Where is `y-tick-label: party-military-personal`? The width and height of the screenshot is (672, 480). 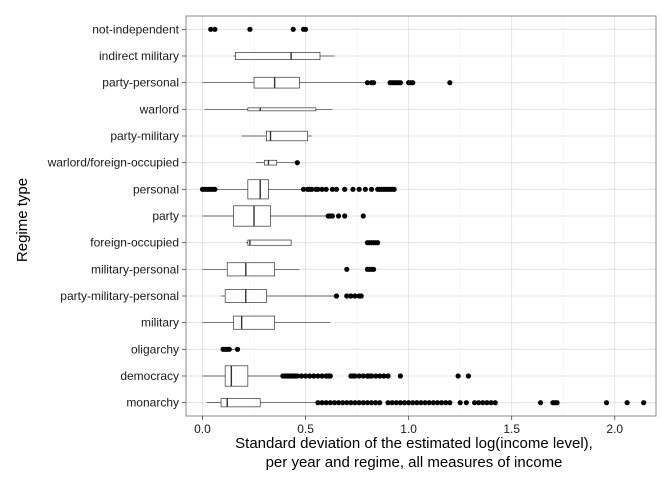
y-tick-label: party-military-personal is located at coordinates (119, 296).